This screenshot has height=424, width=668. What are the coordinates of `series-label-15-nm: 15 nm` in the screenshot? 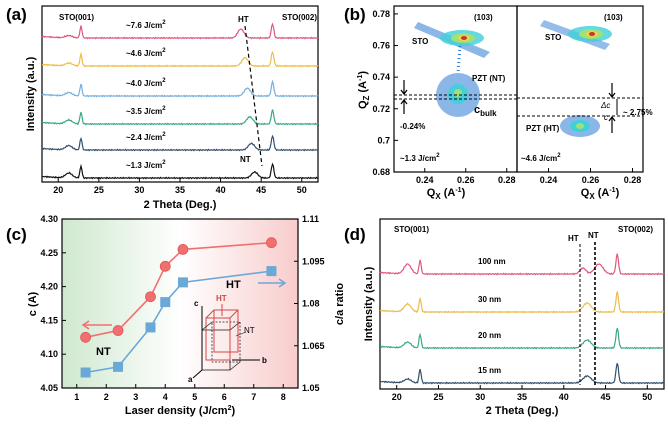 It's located at (489, 370).